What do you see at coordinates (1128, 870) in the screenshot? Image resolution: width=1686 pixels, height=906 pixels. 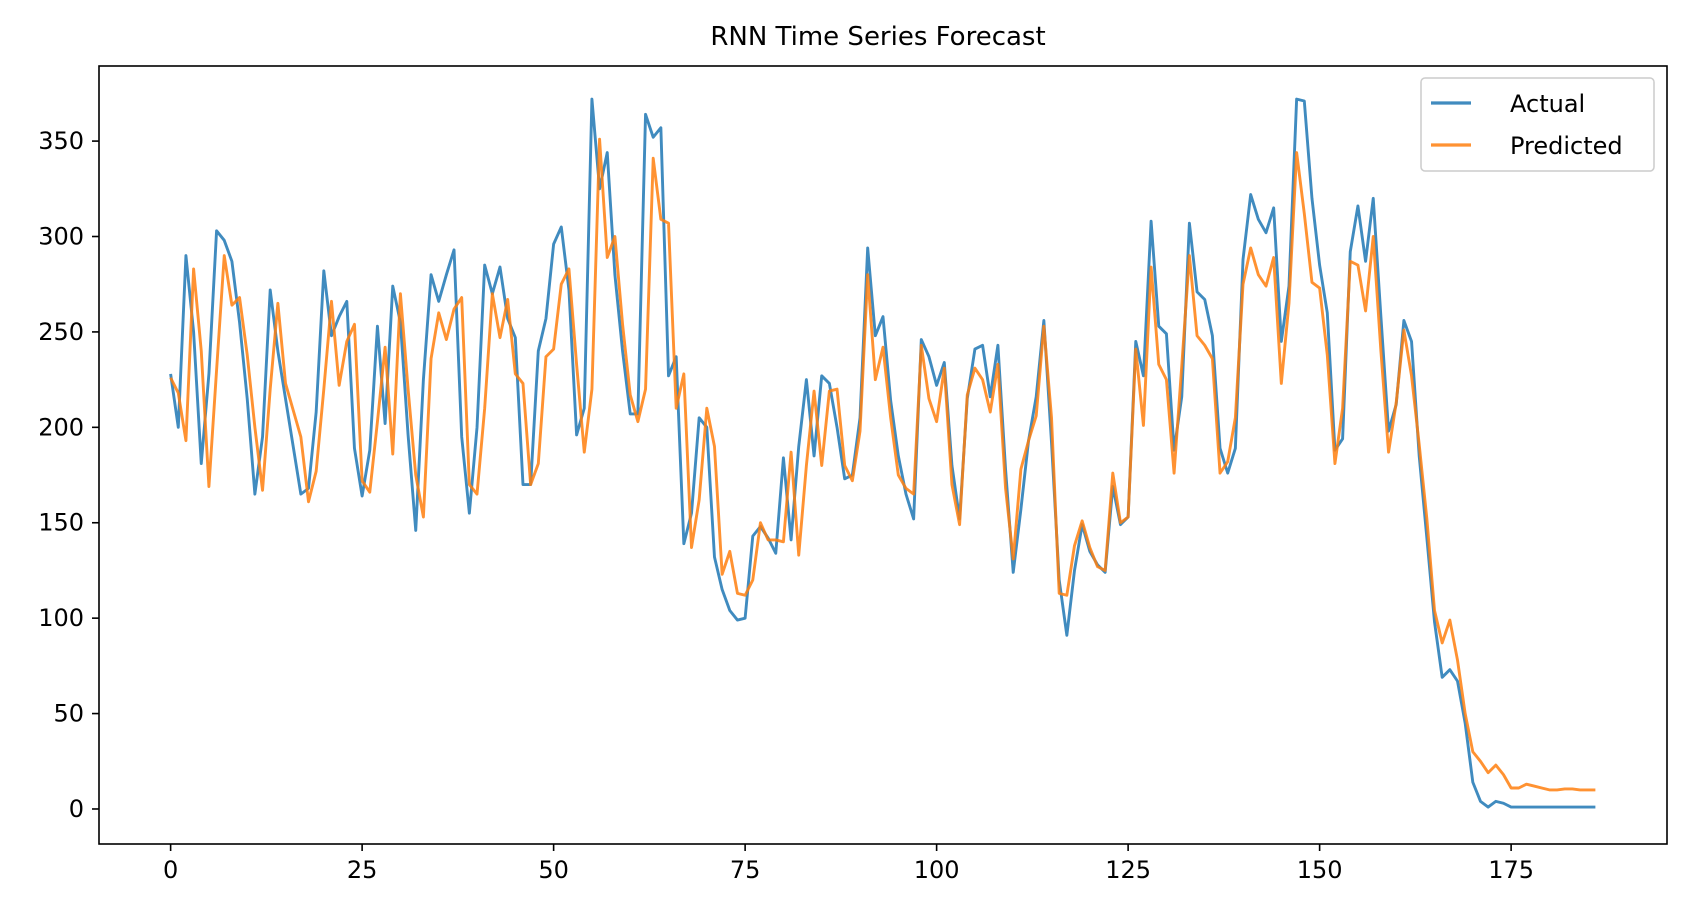 I see `x-tick-label: 125` at bounding box center [1128, 870].